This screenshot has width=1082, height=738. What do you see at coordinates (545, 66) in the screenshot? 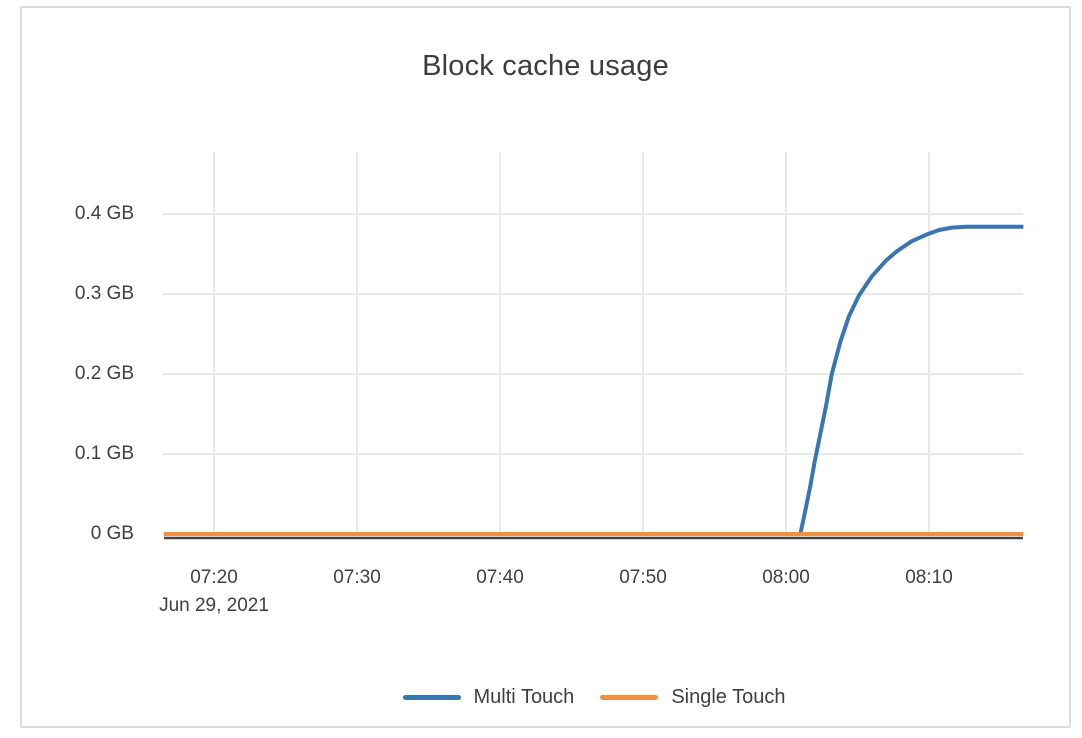
I see `chart-title: Block cache usage` at bounding box center [545, 66].